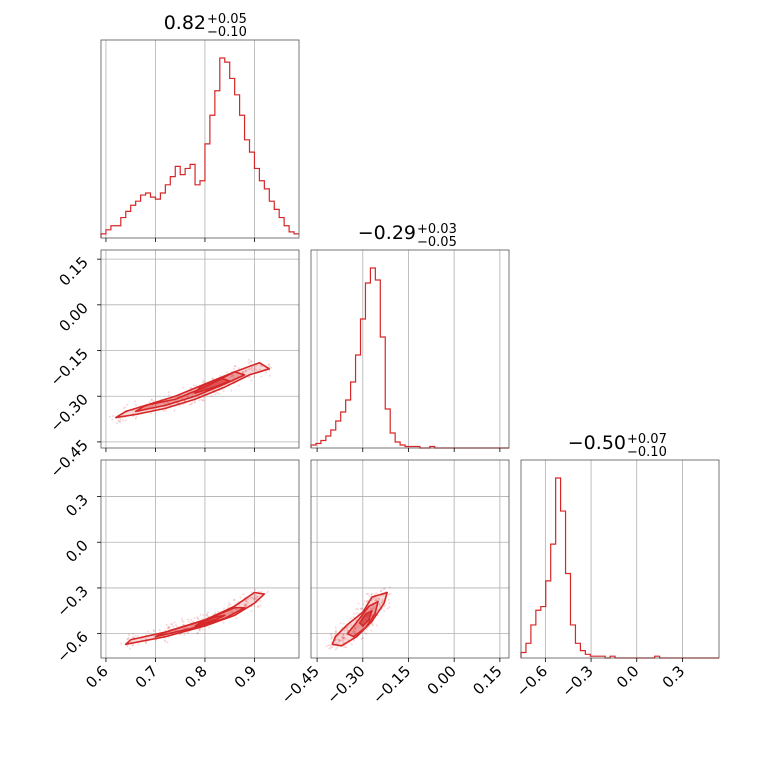 The height and width of the screenshot is (765, 760). I want to click on y-tick-label: 0.00, so click(73, 317).